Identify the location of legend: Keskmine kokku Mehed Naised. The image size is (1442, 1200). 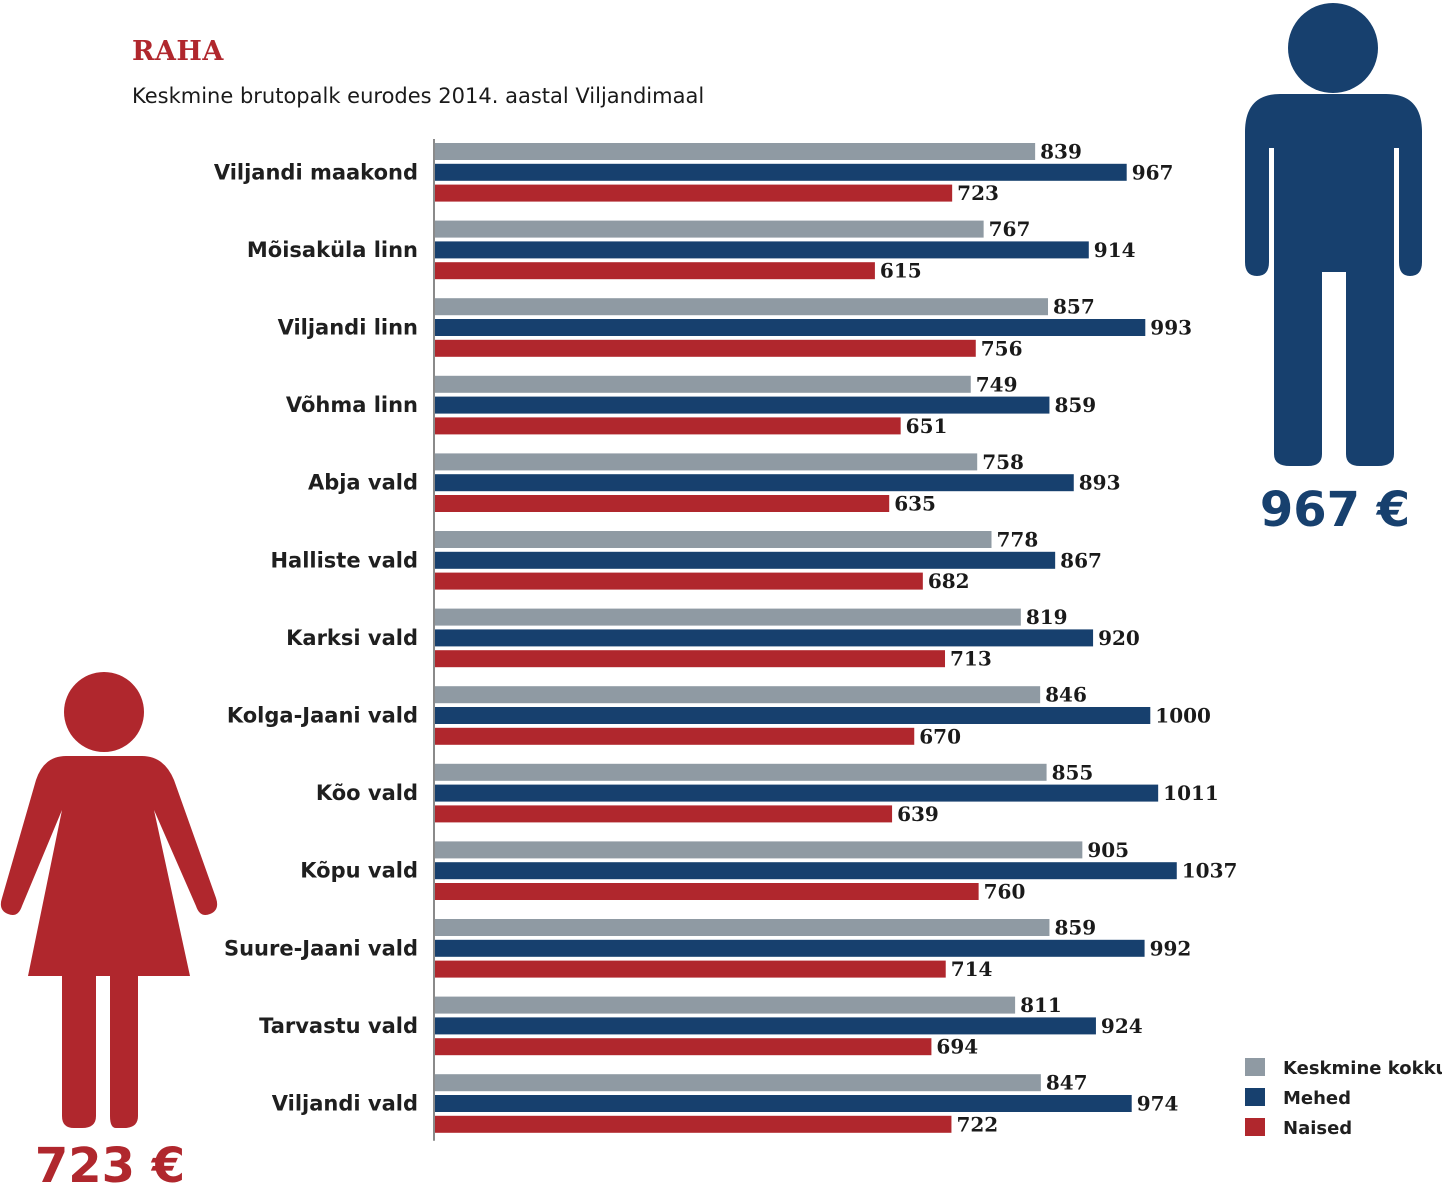
(1343, 1098).